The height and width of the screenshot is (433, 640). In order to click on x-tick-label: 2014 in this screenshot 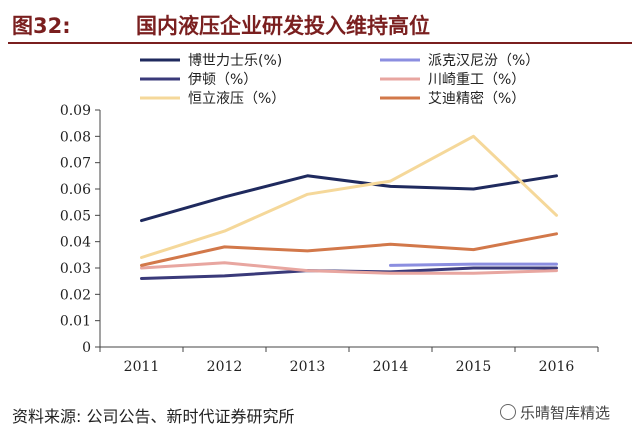, I will do `click(391, 367)`.